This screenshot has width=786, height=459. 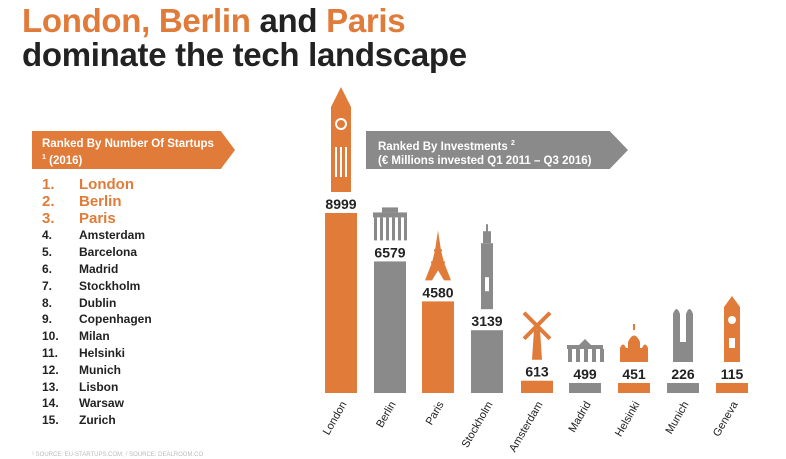 I want to click on rank-city: Lisbon, so click(x=99, y=386).